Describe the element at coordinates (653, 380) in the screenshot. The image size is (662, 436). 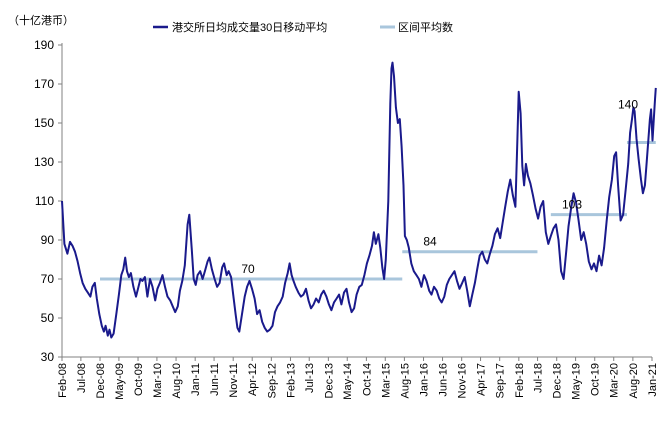
I see `x-tick-label: Jan-21` at that location.